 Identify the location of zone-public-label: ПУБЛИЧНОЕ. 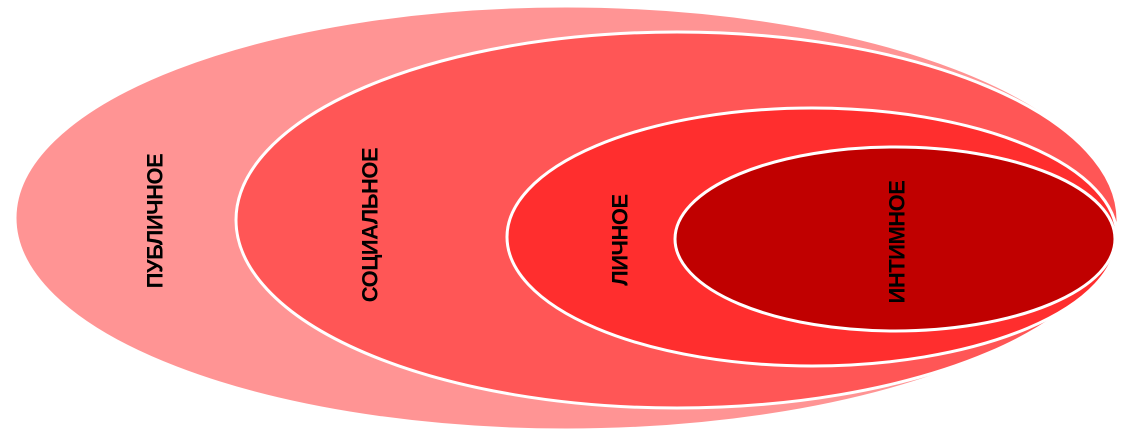
(155, 221).